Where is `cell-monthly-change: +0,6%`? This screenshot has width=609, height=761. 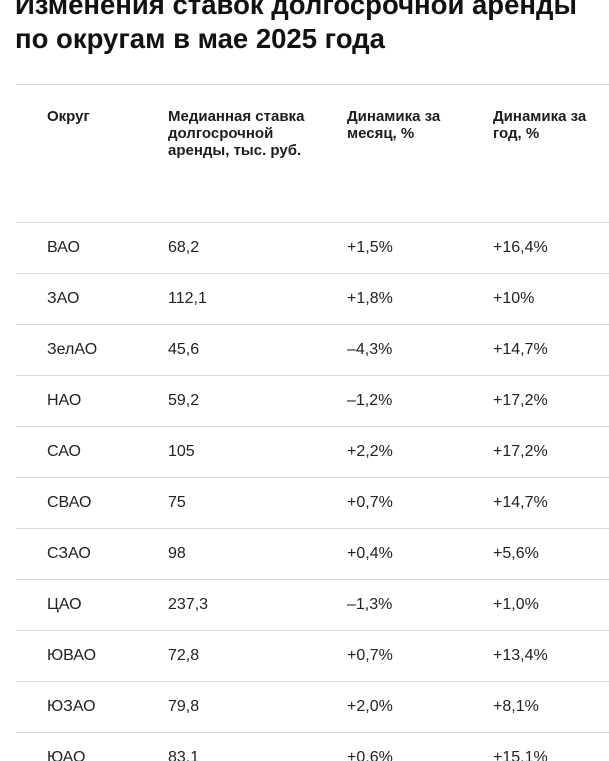 cell-monthly-change: +0,6% is located at coordinates (370, 755).